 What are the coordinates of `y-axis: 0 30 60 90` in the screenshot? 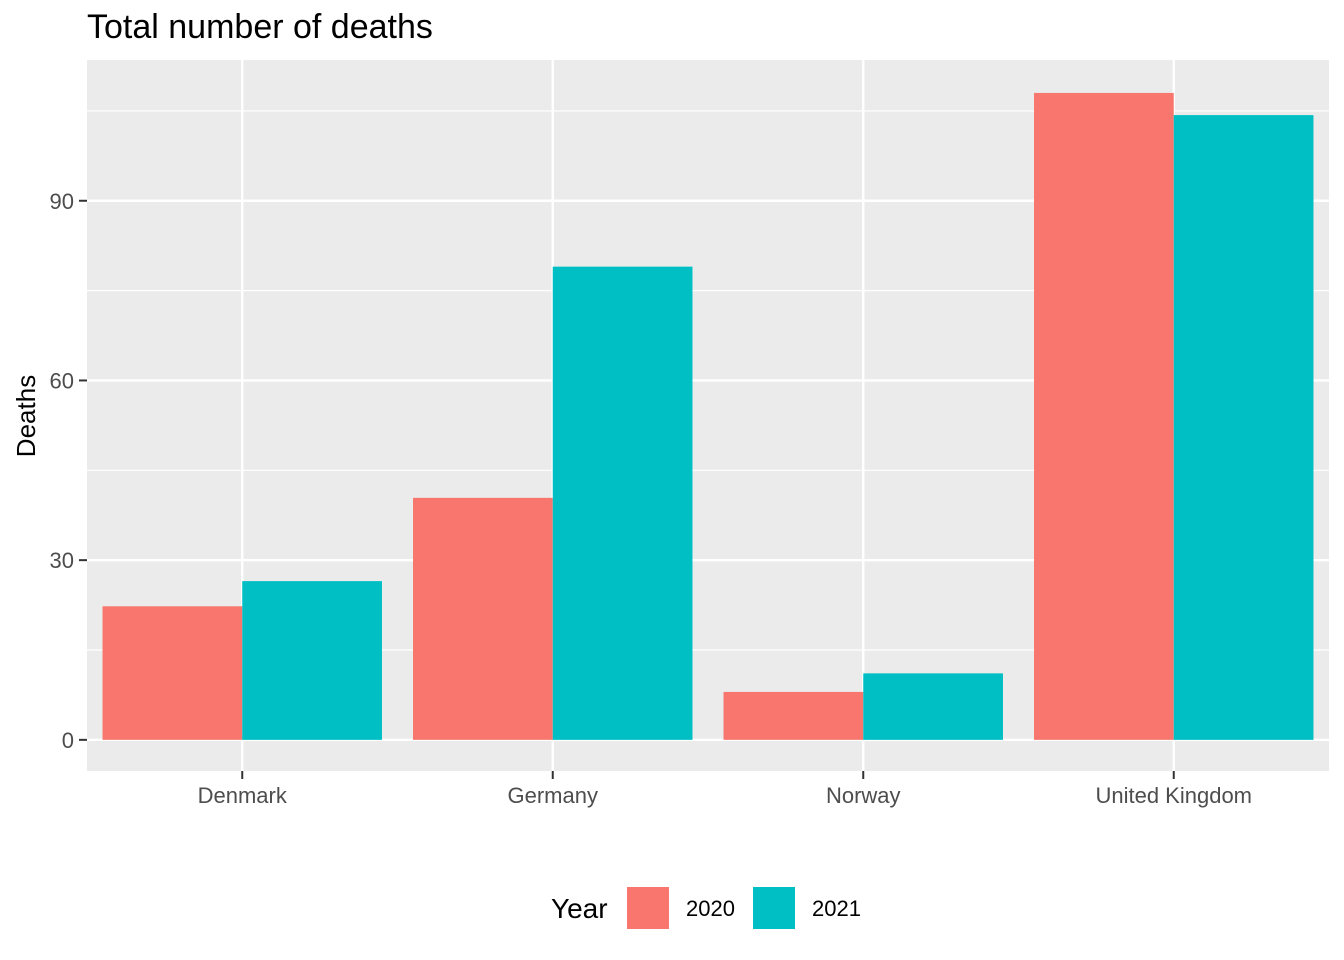 It's located at (68, 471).